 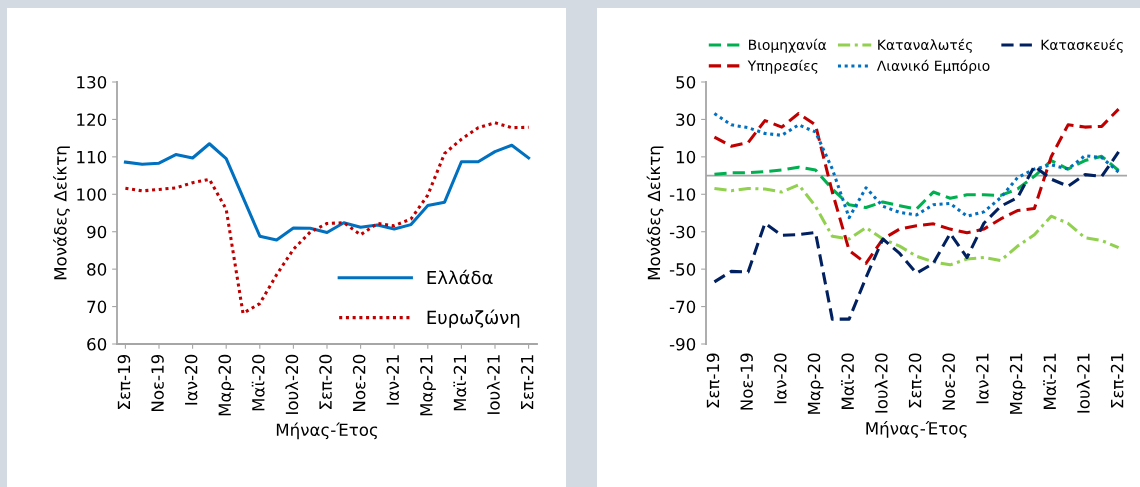 I want to click on y-tick-label: 50, so click(x=686, y=82).